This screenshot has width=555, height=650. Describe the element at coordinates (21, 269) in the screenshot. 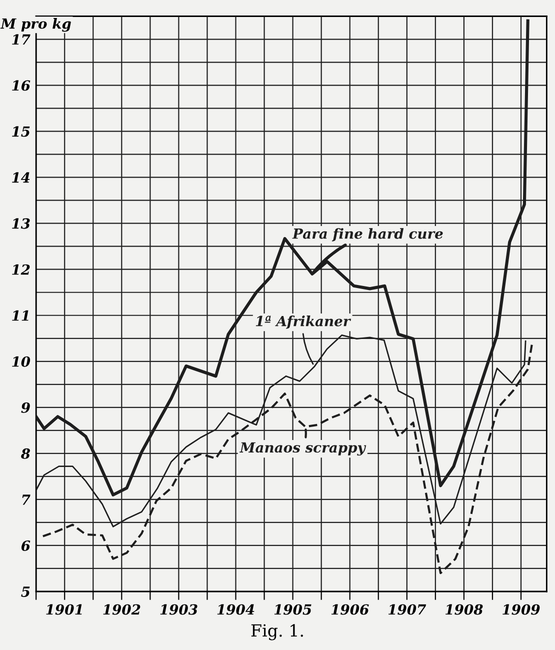

I see `y-tick-label: 12` at that location.